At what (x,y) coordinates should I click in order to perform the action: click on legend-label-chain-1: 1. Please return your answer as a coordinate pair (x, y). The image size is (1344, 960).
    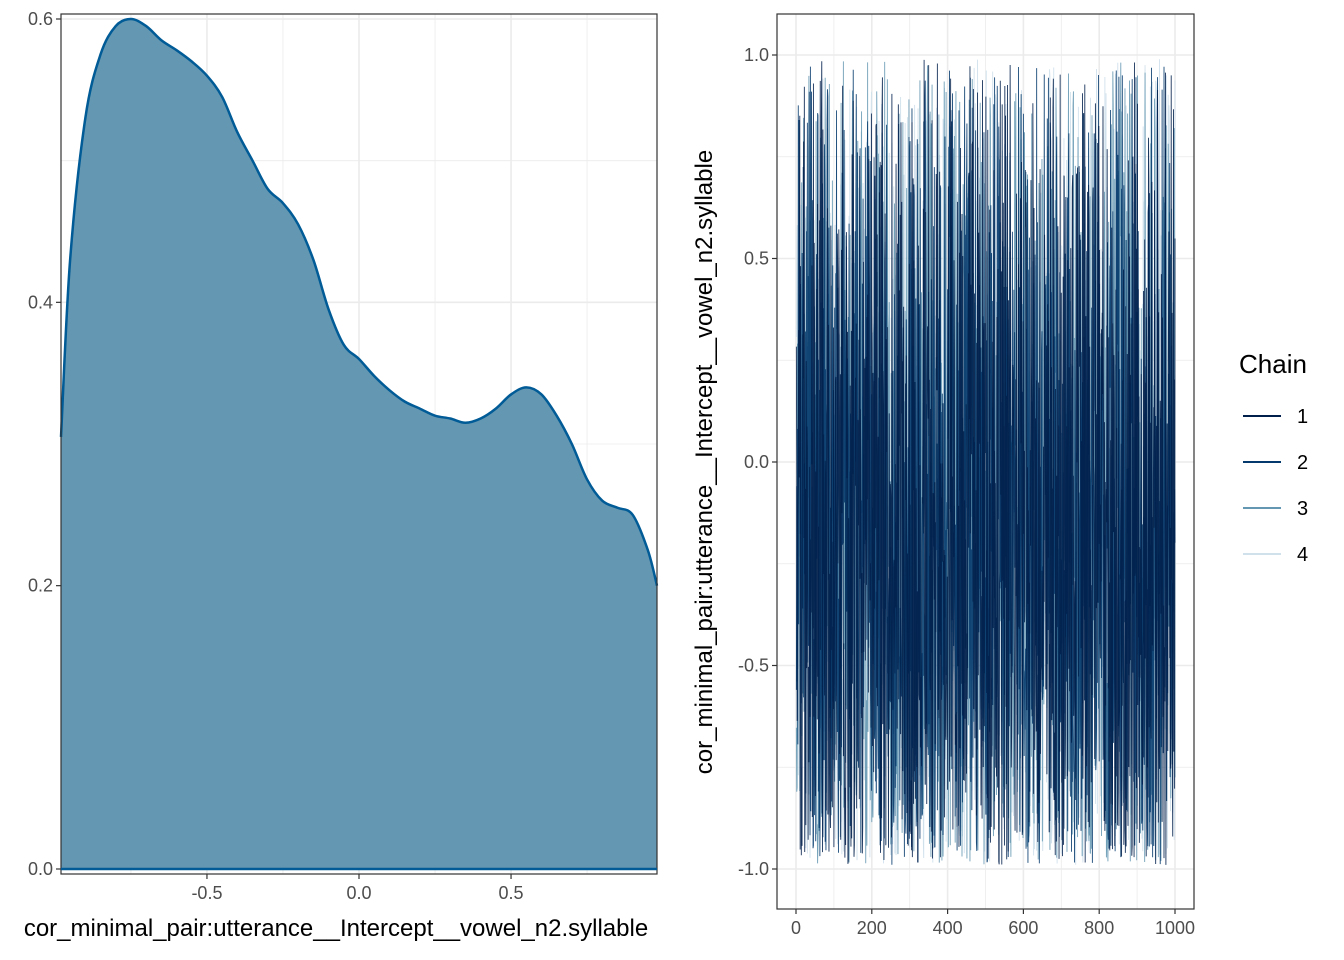
    Looking at the image, I should click on (1302, 417).